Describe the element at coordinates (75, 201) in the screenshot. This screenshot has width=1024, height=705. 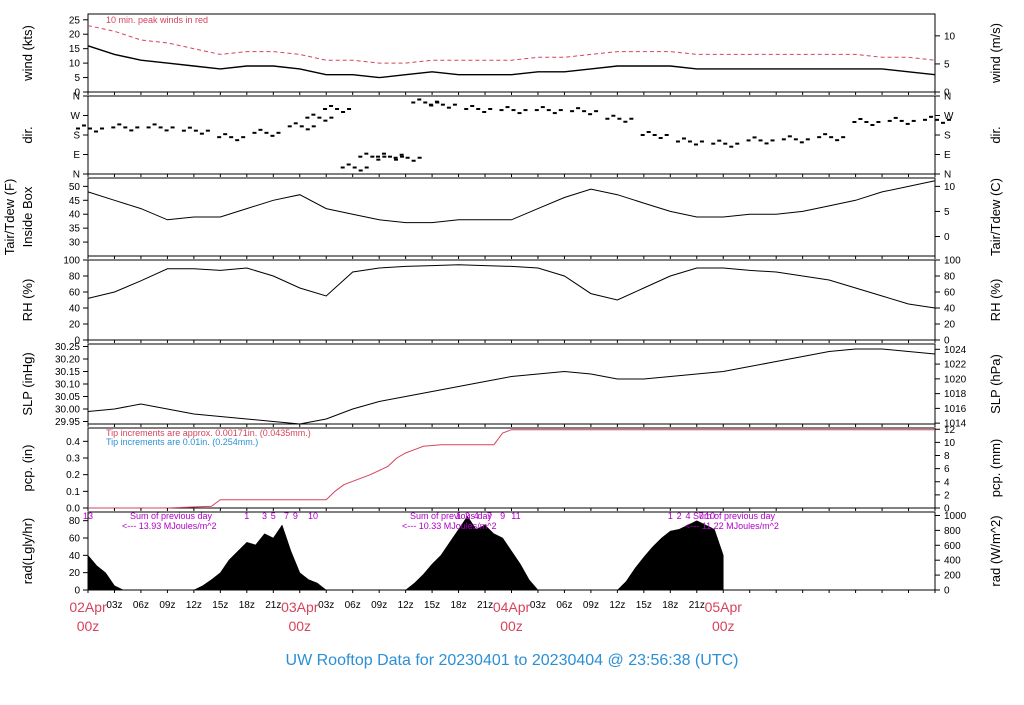
I see `temp-left-tick-label: 45` at that location.